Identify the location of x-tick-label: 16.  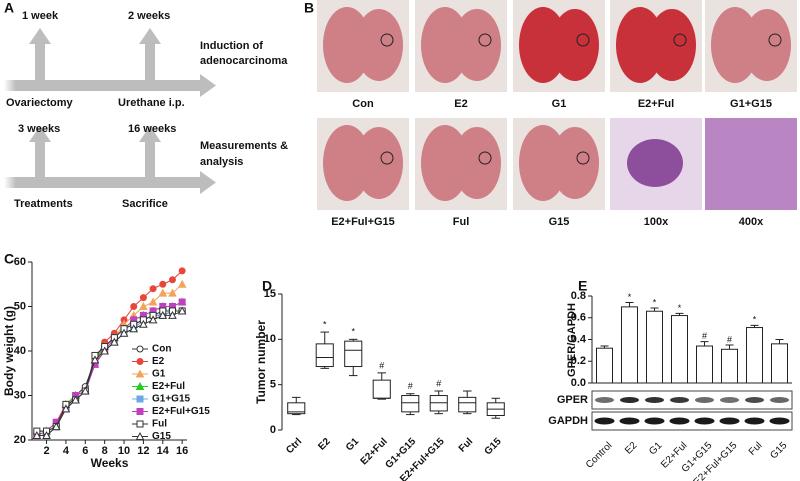
(182, 451).